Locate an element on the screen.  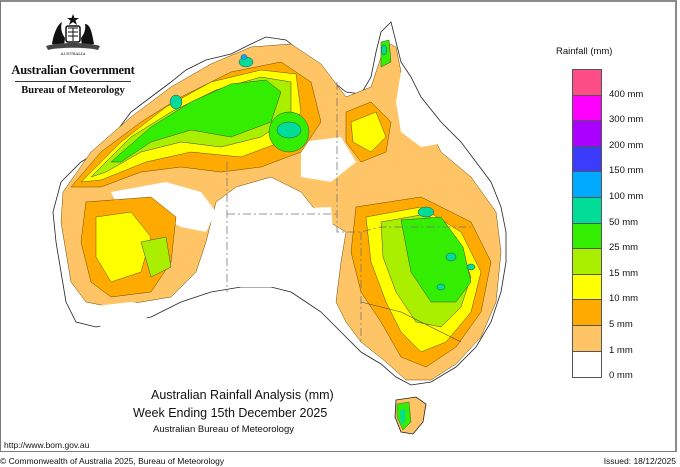
map-source: Australian Bureau of Meteorology is located at coordinates (223, 429).